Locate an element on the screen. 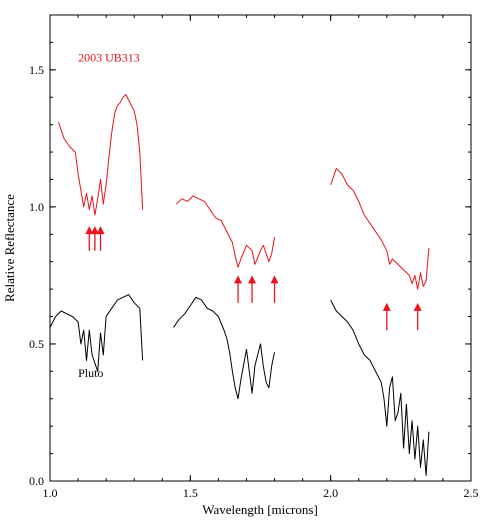 Image resolution: width=500 pixels, height=526 pixels. x-tick-label: 2.5 is located at coordinates (471, 493).